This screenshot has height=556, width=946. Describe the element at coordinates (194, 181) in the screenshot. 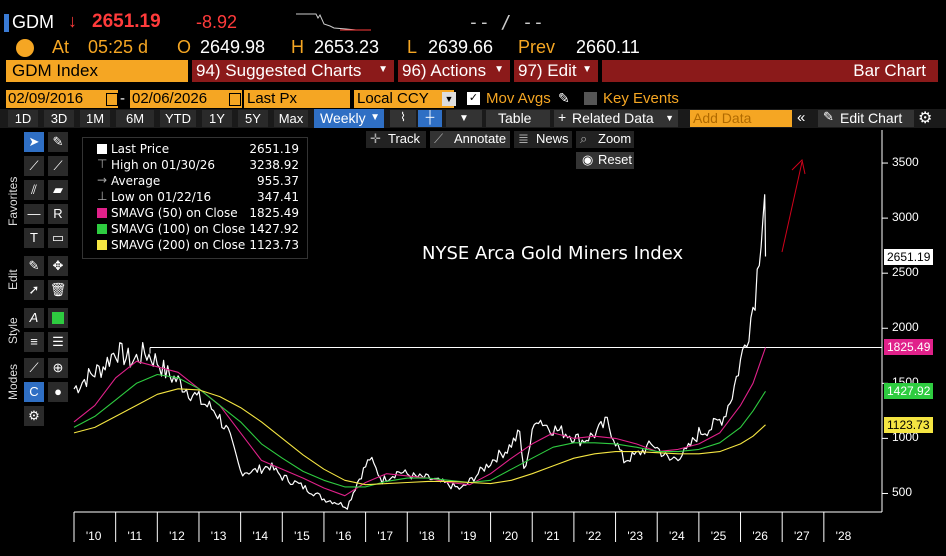

I see `legend-row: → Average 955.37` at that location.